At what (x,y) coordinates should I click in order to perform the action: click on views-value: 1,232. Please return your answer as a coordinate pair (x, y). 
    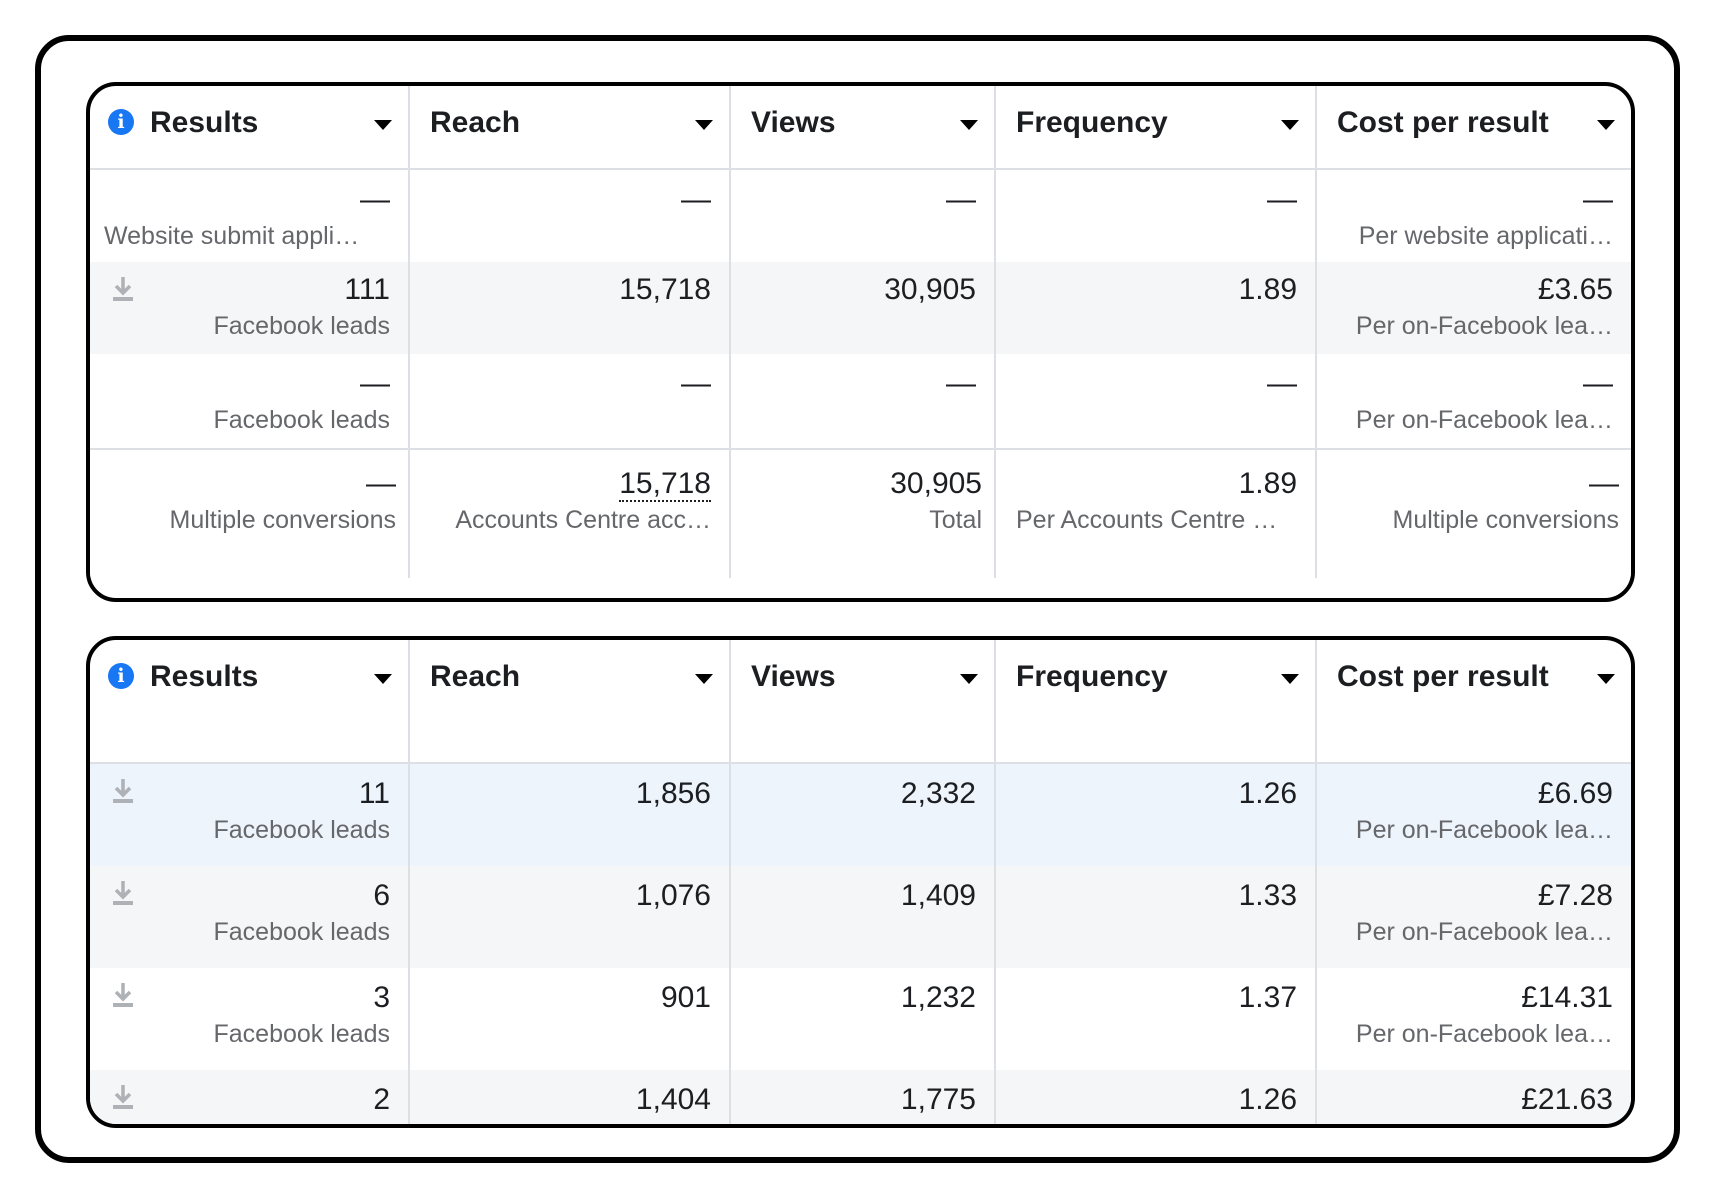
    Looking at the image, I should click on (938, 997).